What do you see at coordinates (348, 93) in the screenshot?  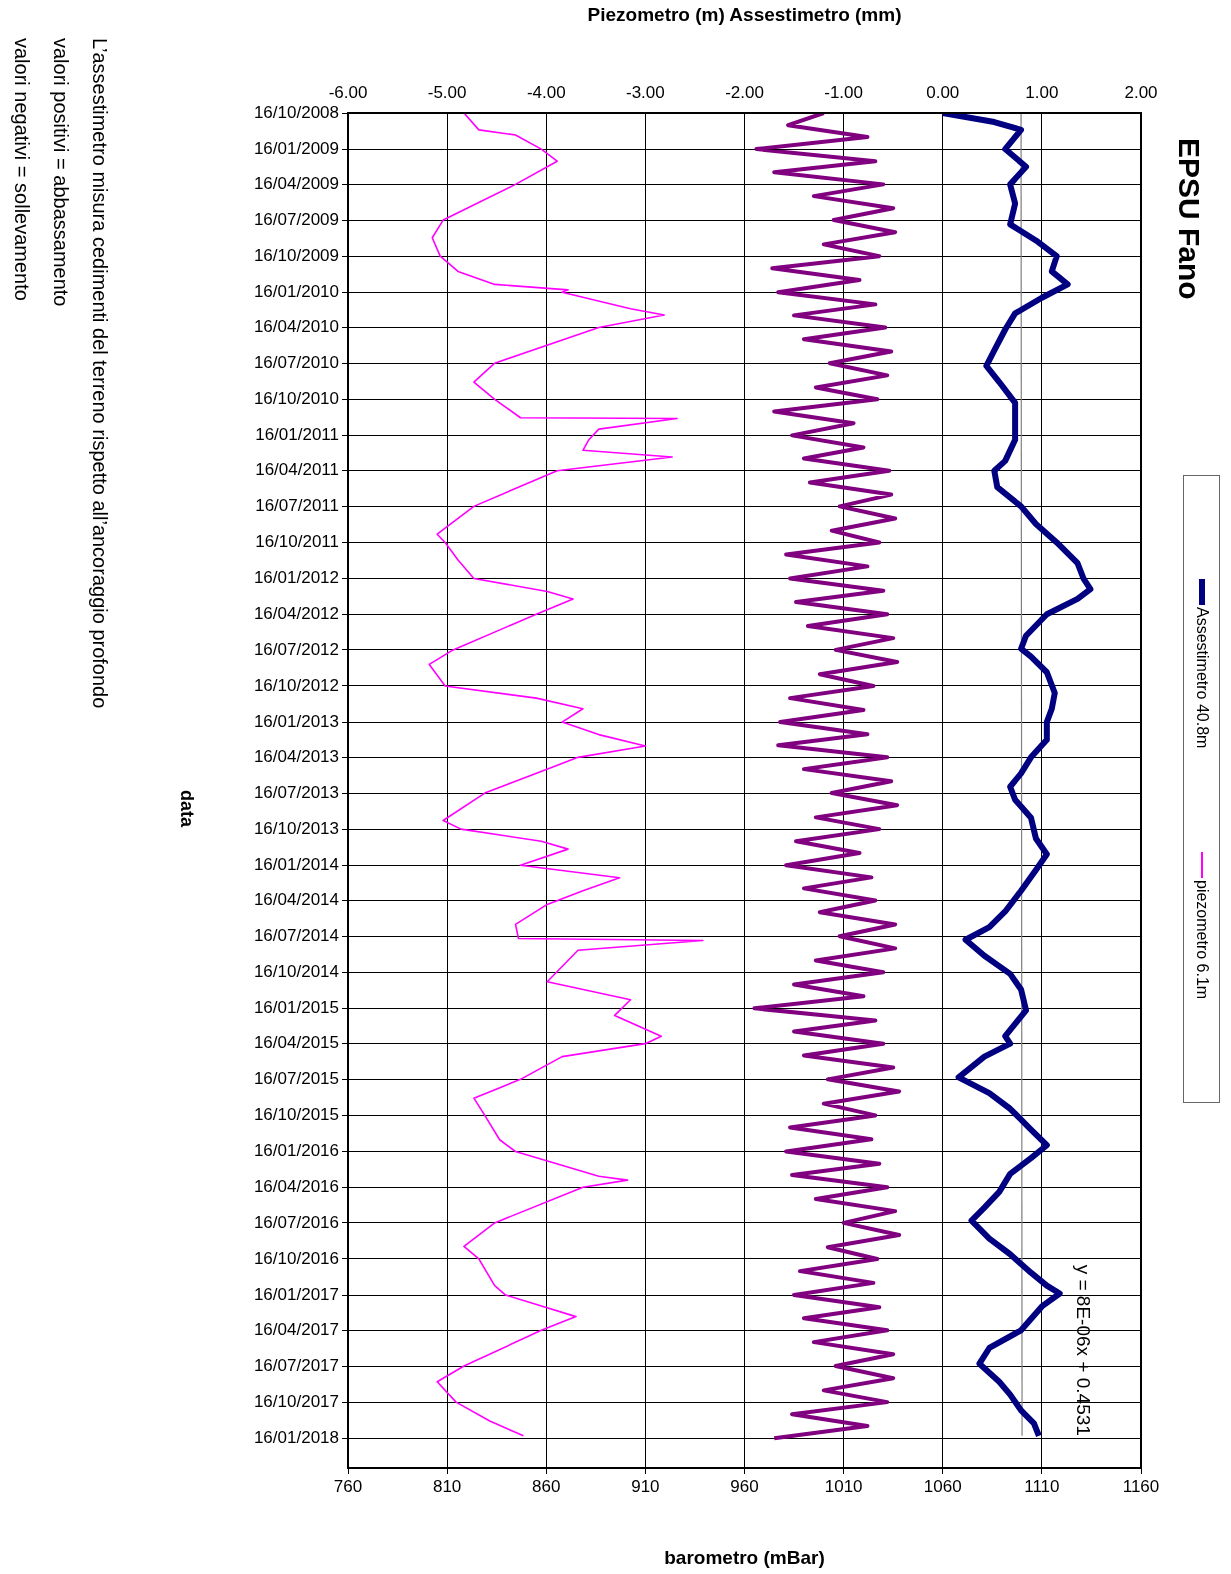 I see `x2-tick-label: -6.00` at bounding box center [348, 93].